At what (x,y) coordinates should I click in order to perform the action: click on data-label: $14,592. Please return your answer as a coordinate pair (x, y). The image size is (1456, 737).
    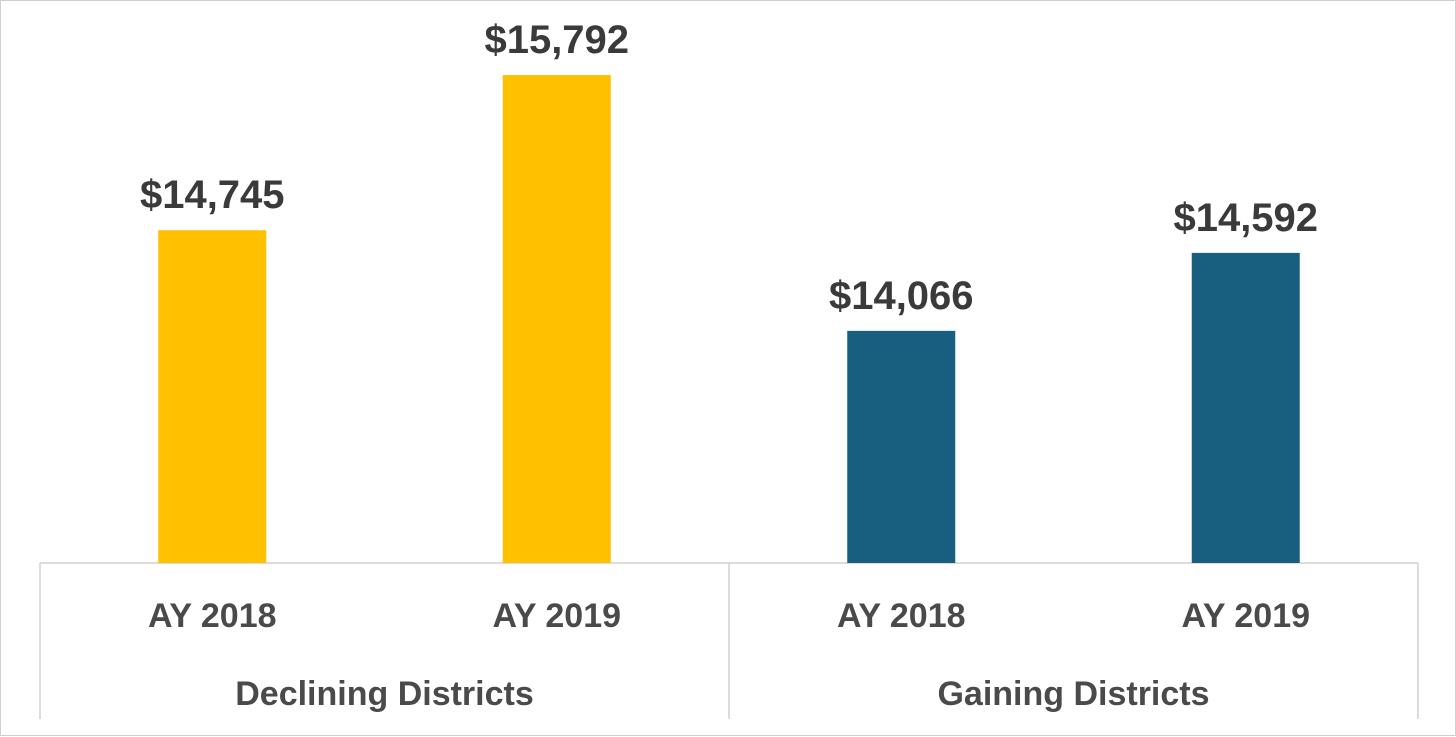
    Looking at the image, I should click on (1245, 218).